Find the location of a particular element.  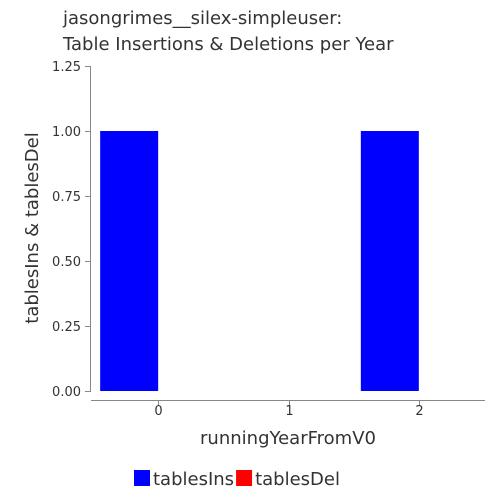

x-axis-label: runningYearFromV0 is located at coordinates (288, 438).